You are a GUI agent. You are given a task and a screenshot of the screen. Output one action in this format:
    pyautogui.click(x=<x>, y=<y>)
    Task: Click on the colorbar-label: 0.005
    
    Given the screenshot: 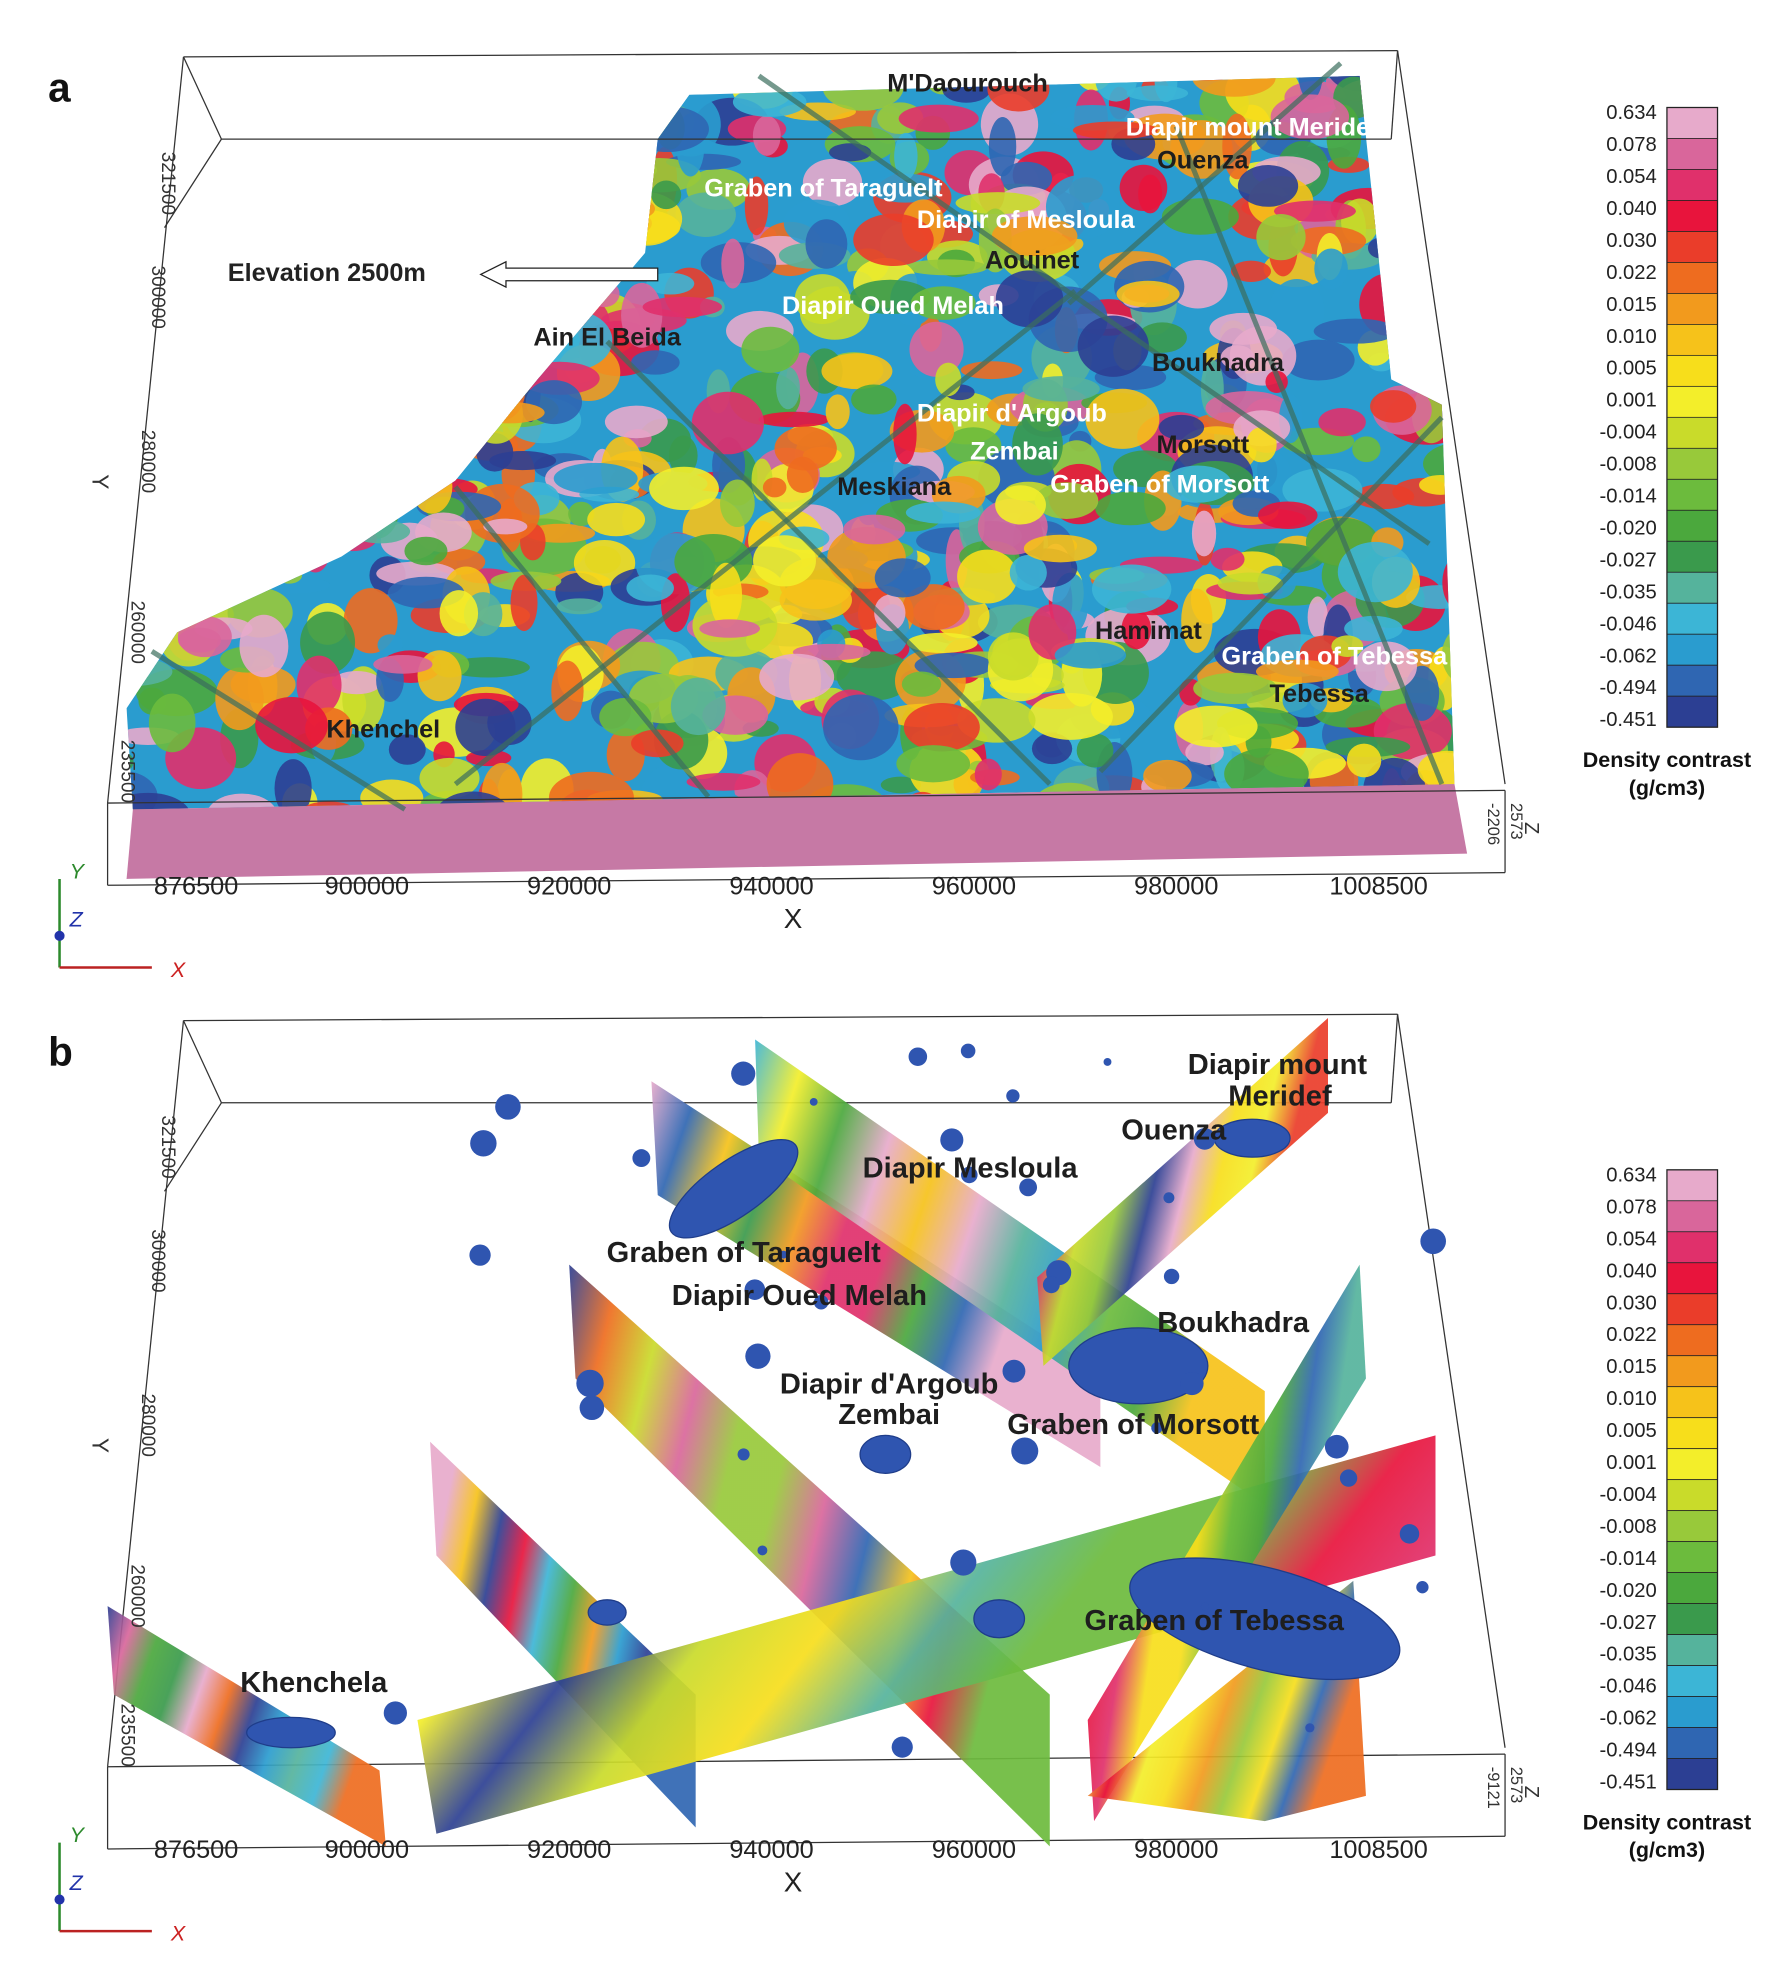 What is the action you would take?
    pyautogui.click(x=1631, y=1431)
    